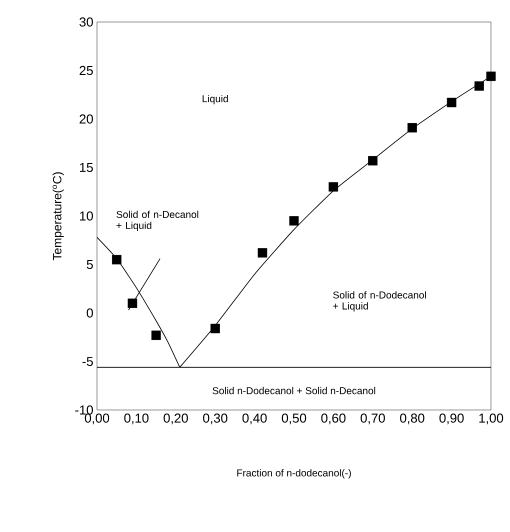 The image size is (510, 532). Describe the element at coordinates (491, 419) in the screenshot. I see `x-tick-label: 1,00` at that location.